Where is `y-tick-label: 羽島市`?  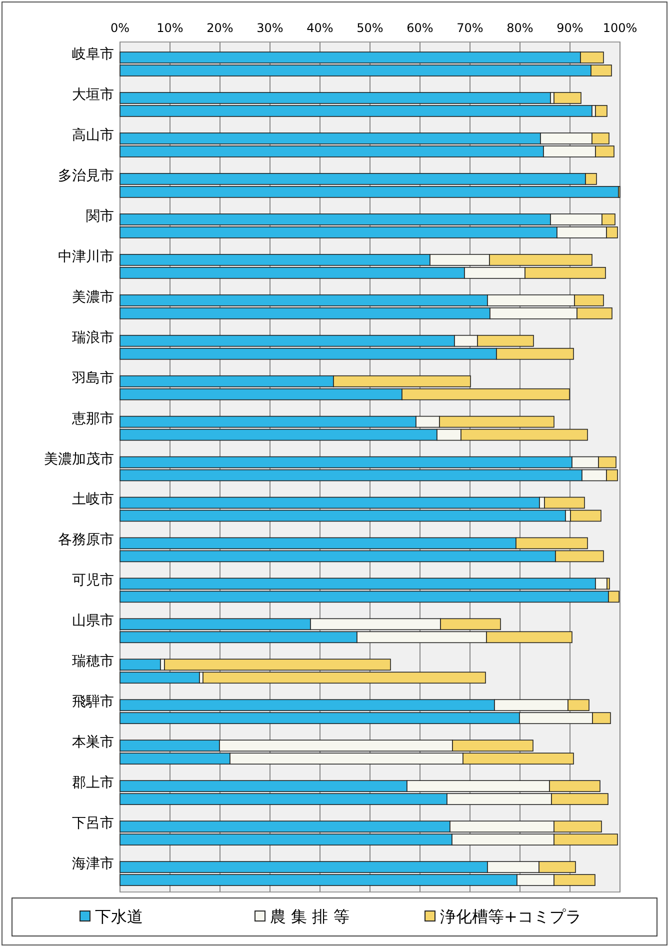 y-tick-label: 羽島市 is located at coordinates (92, 378).